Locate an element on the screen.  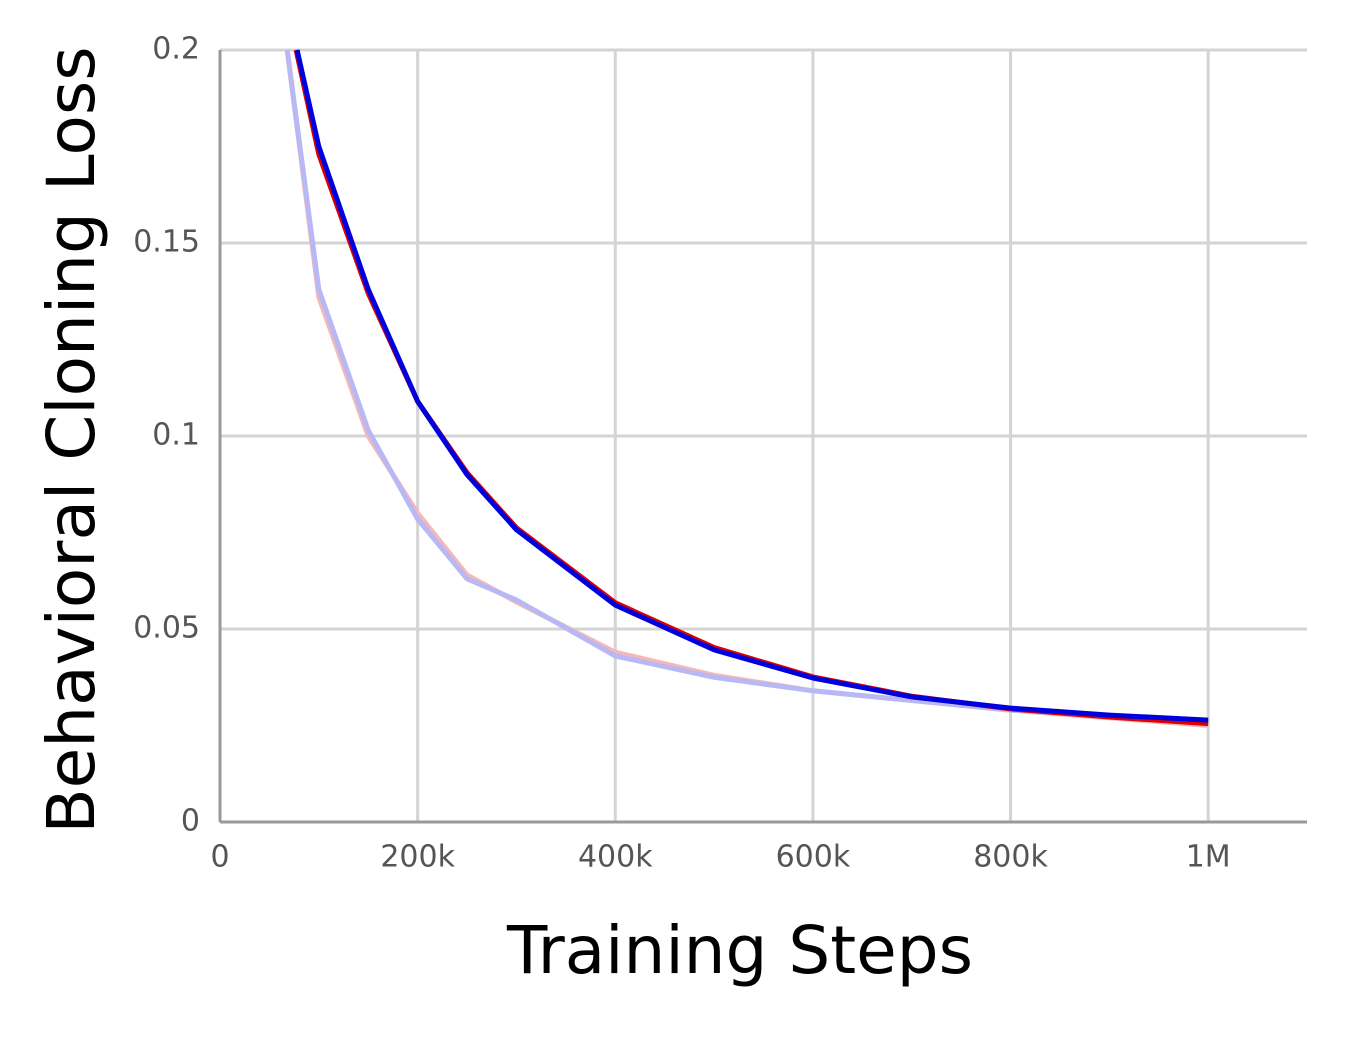
x-tick-label: 200k is located at coordinates (417, 857).